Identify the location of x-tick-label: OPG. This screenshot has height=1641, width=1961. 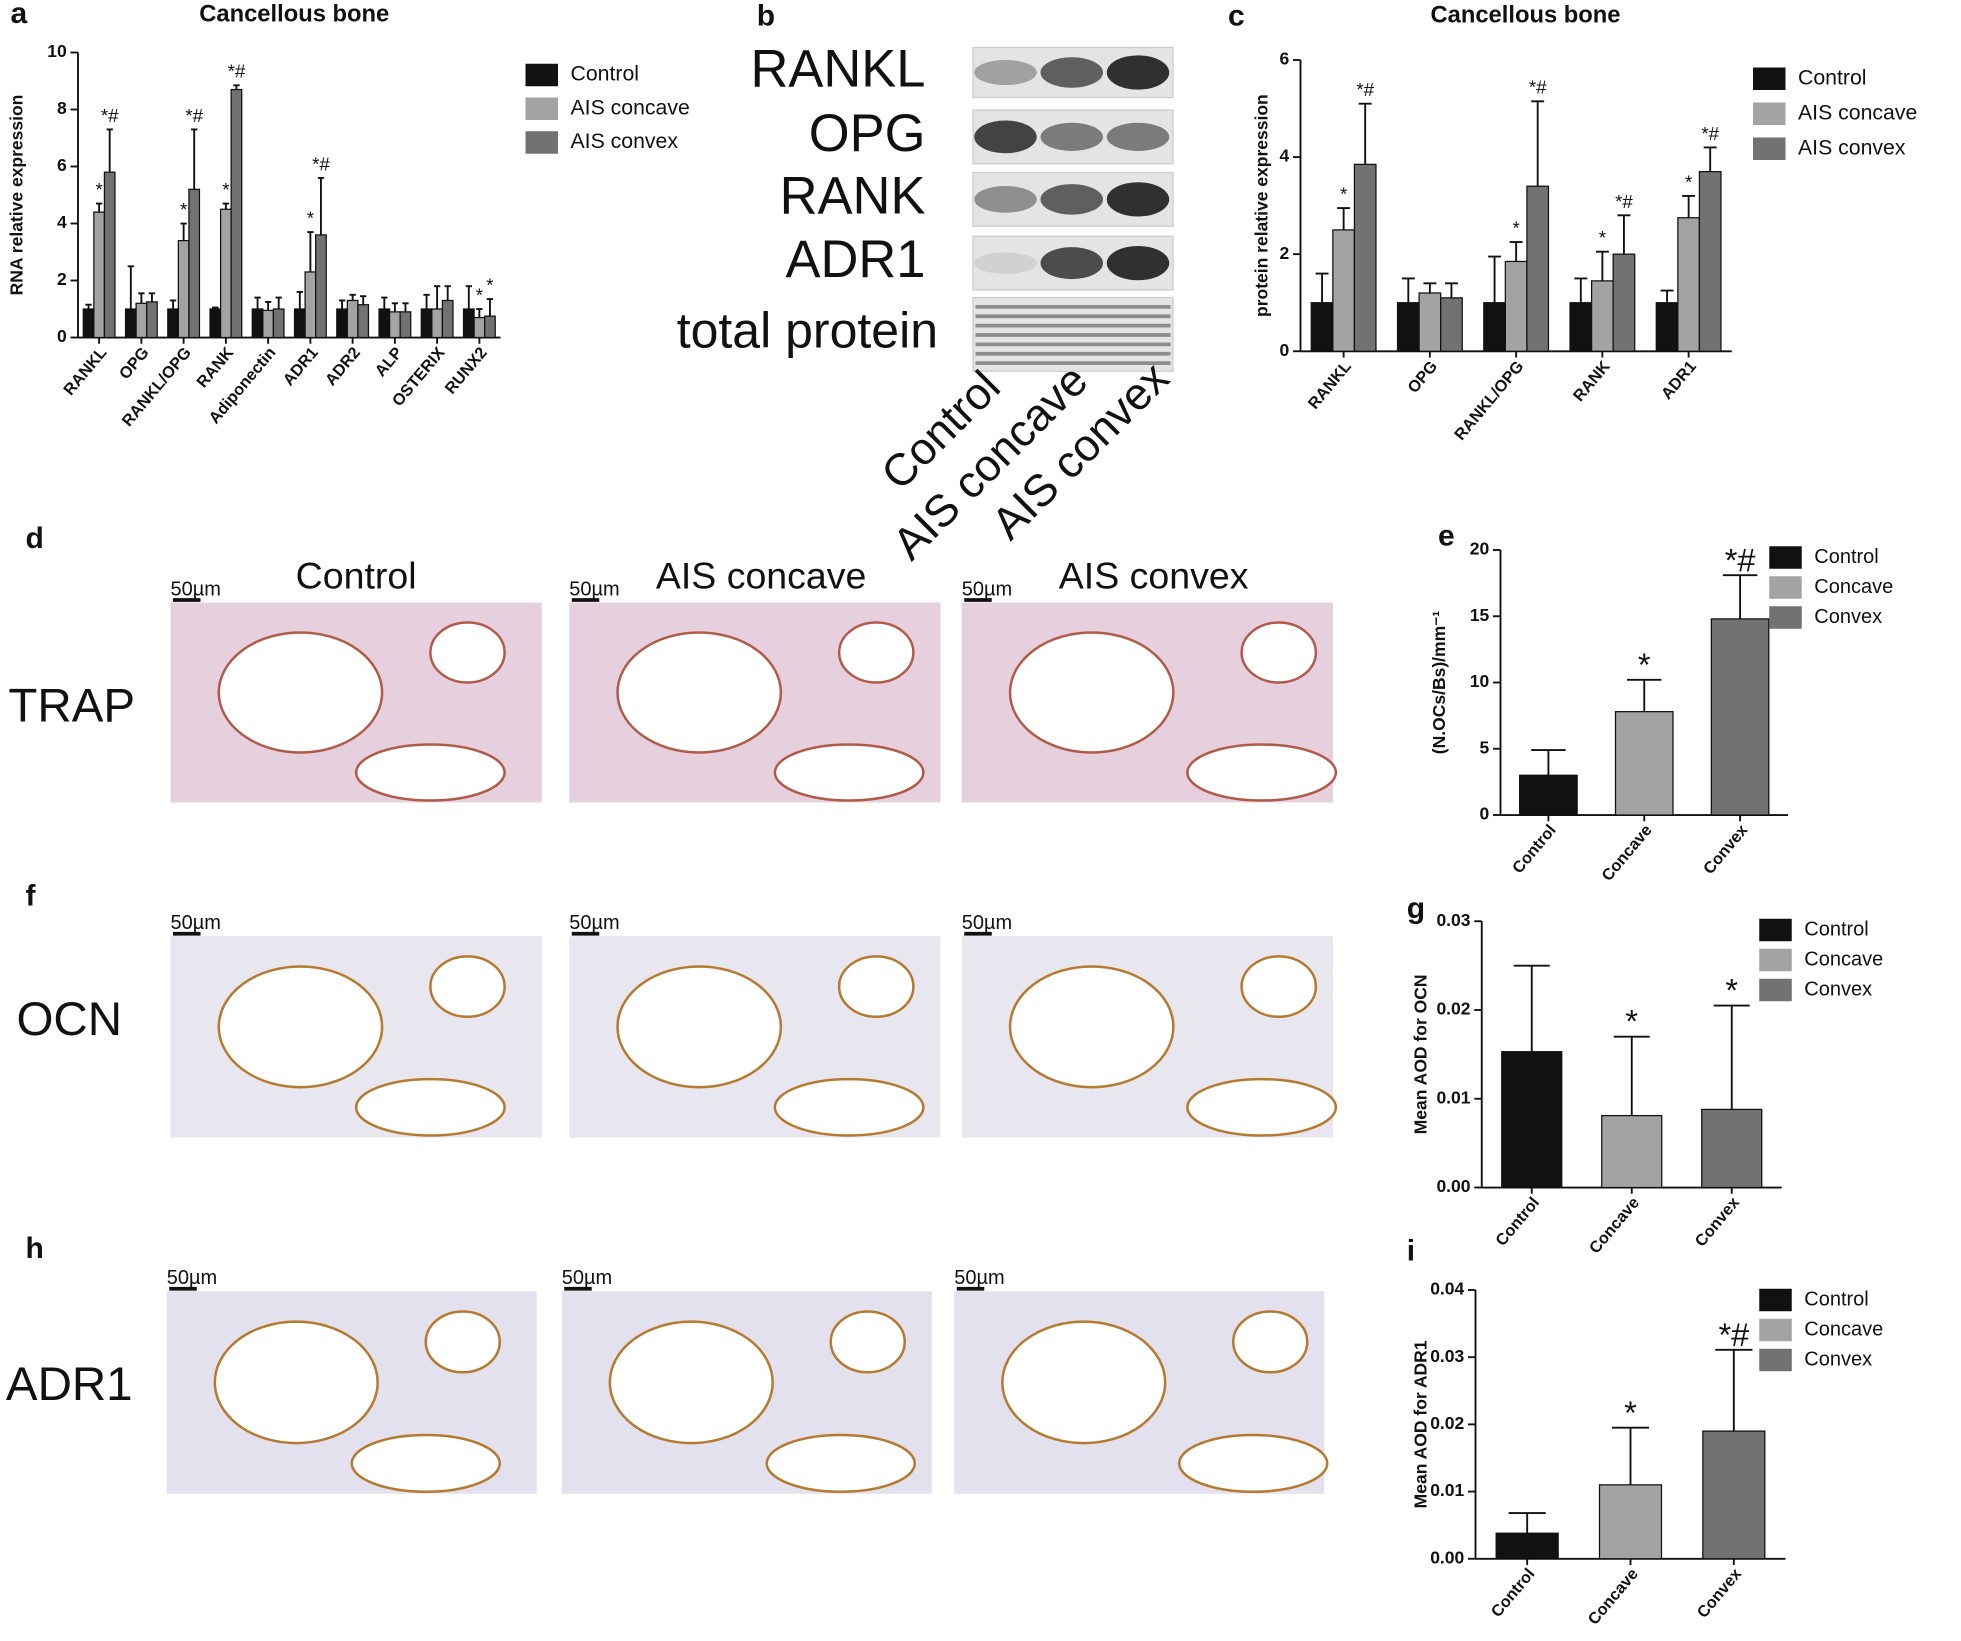
(1422, 377).